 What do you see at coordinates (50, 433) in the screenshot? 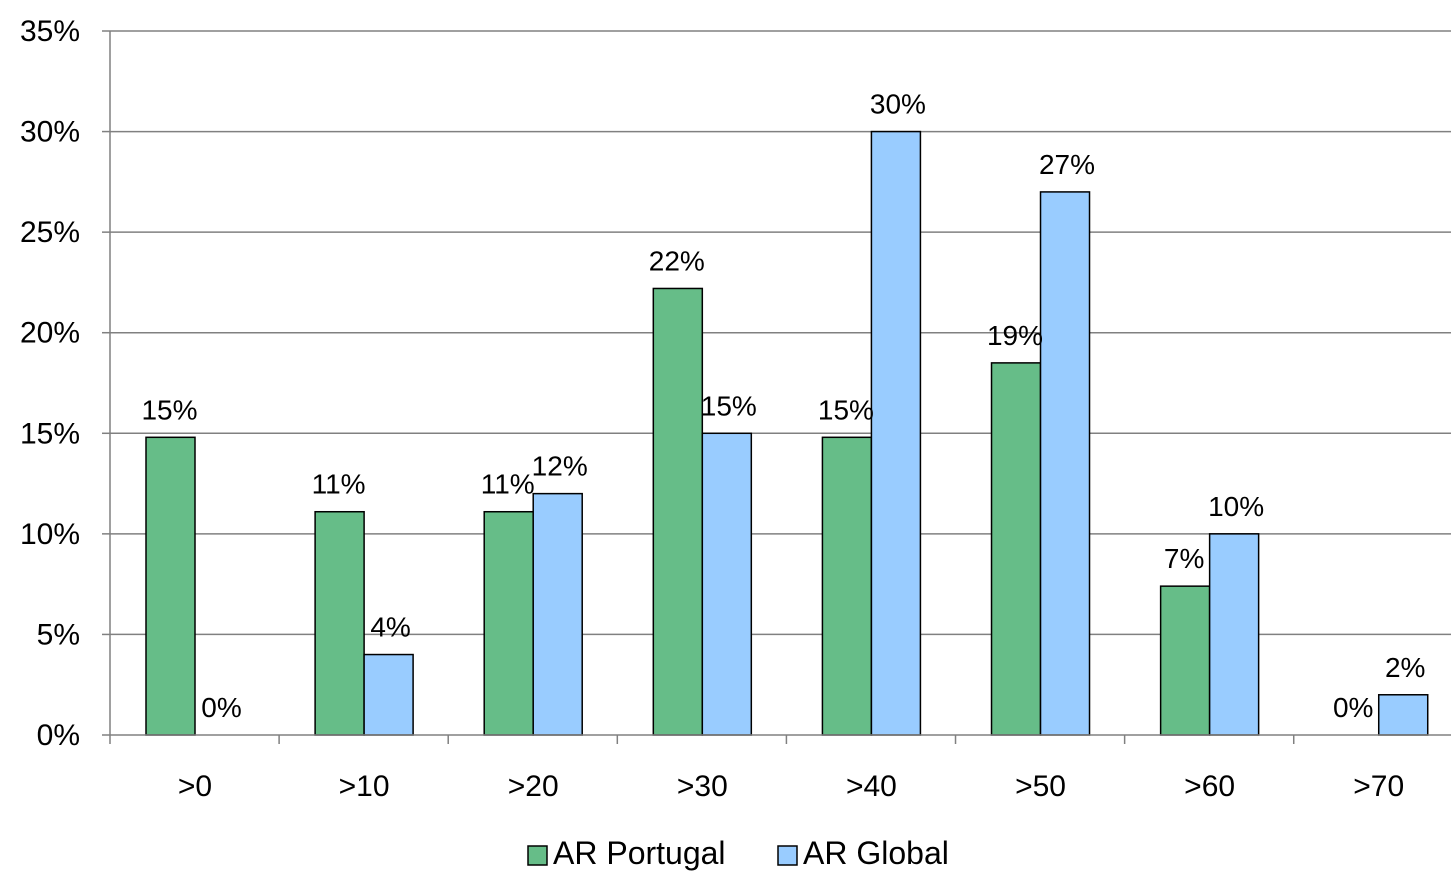
I see `y-tick-label: 15%` at bounding box center [50, 433].